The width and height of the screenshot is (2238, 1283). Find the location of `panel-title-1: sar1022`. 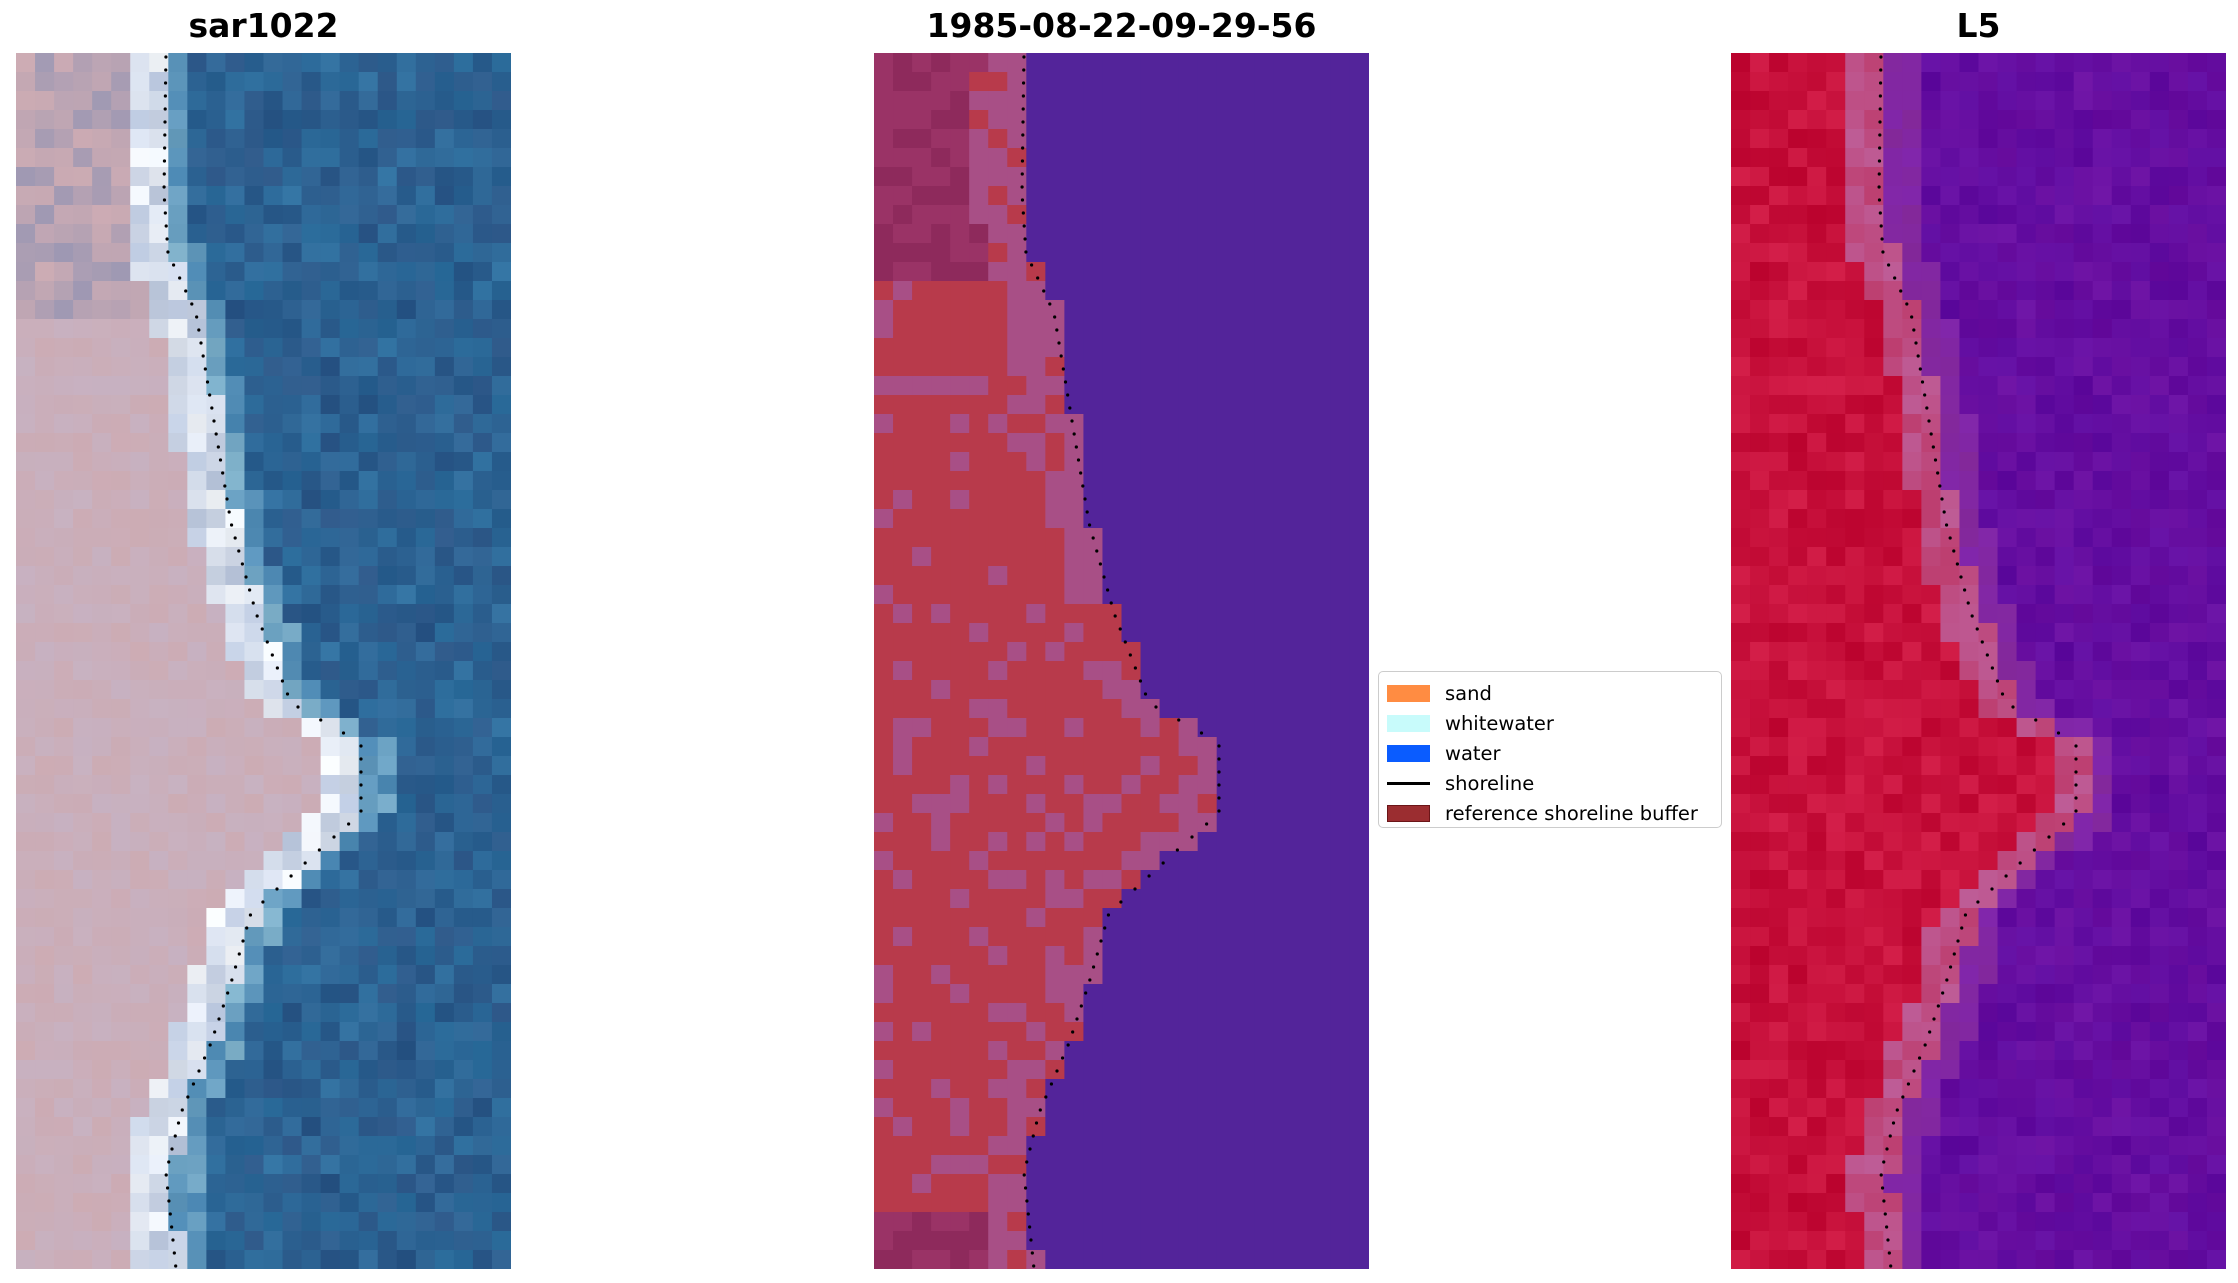

panel-title-1: sar1022 is located at coordinates (263, 25).